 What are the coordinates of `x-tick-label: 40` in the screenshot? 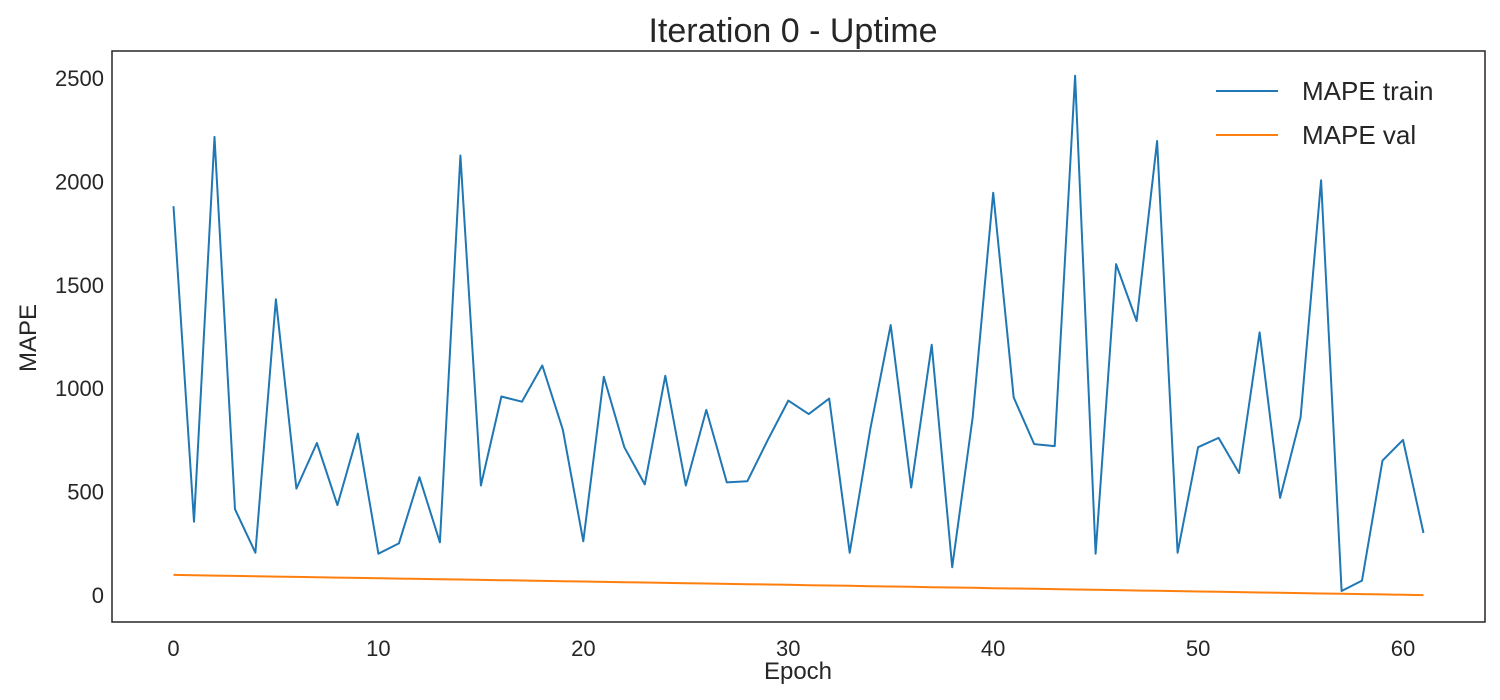 It's located at (993, 648).